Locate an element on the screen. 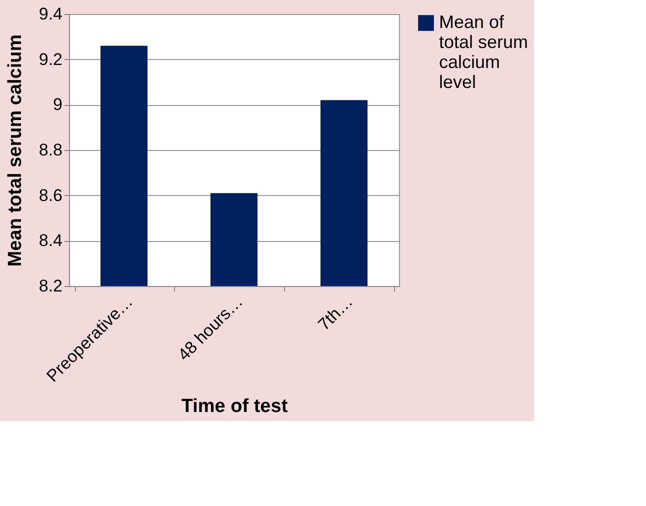  y-axis-title: Mean total serum calcium is located at coordinates (15, 150).